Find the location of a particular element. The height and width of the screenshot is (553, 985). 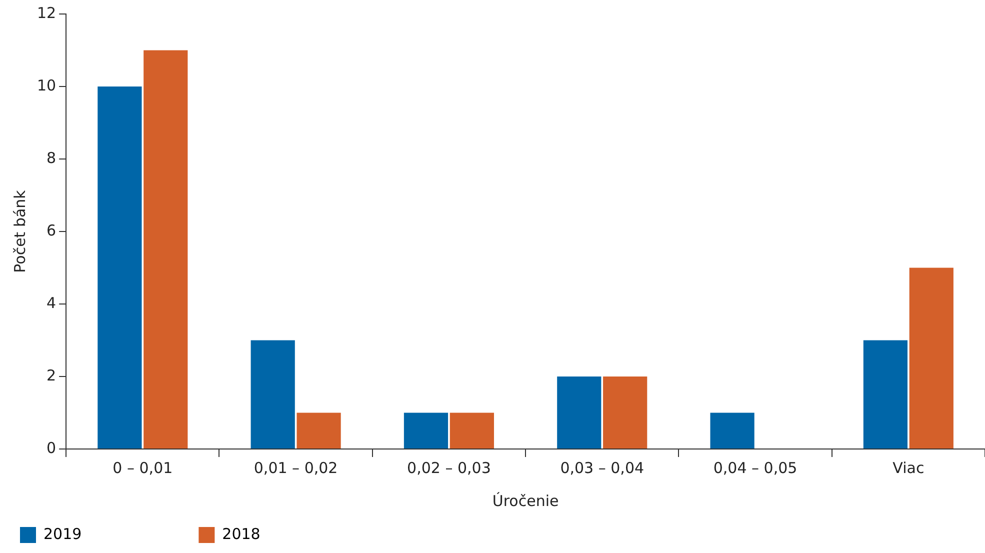

x-tick-label: Viac is located at coordinates (908, 467).